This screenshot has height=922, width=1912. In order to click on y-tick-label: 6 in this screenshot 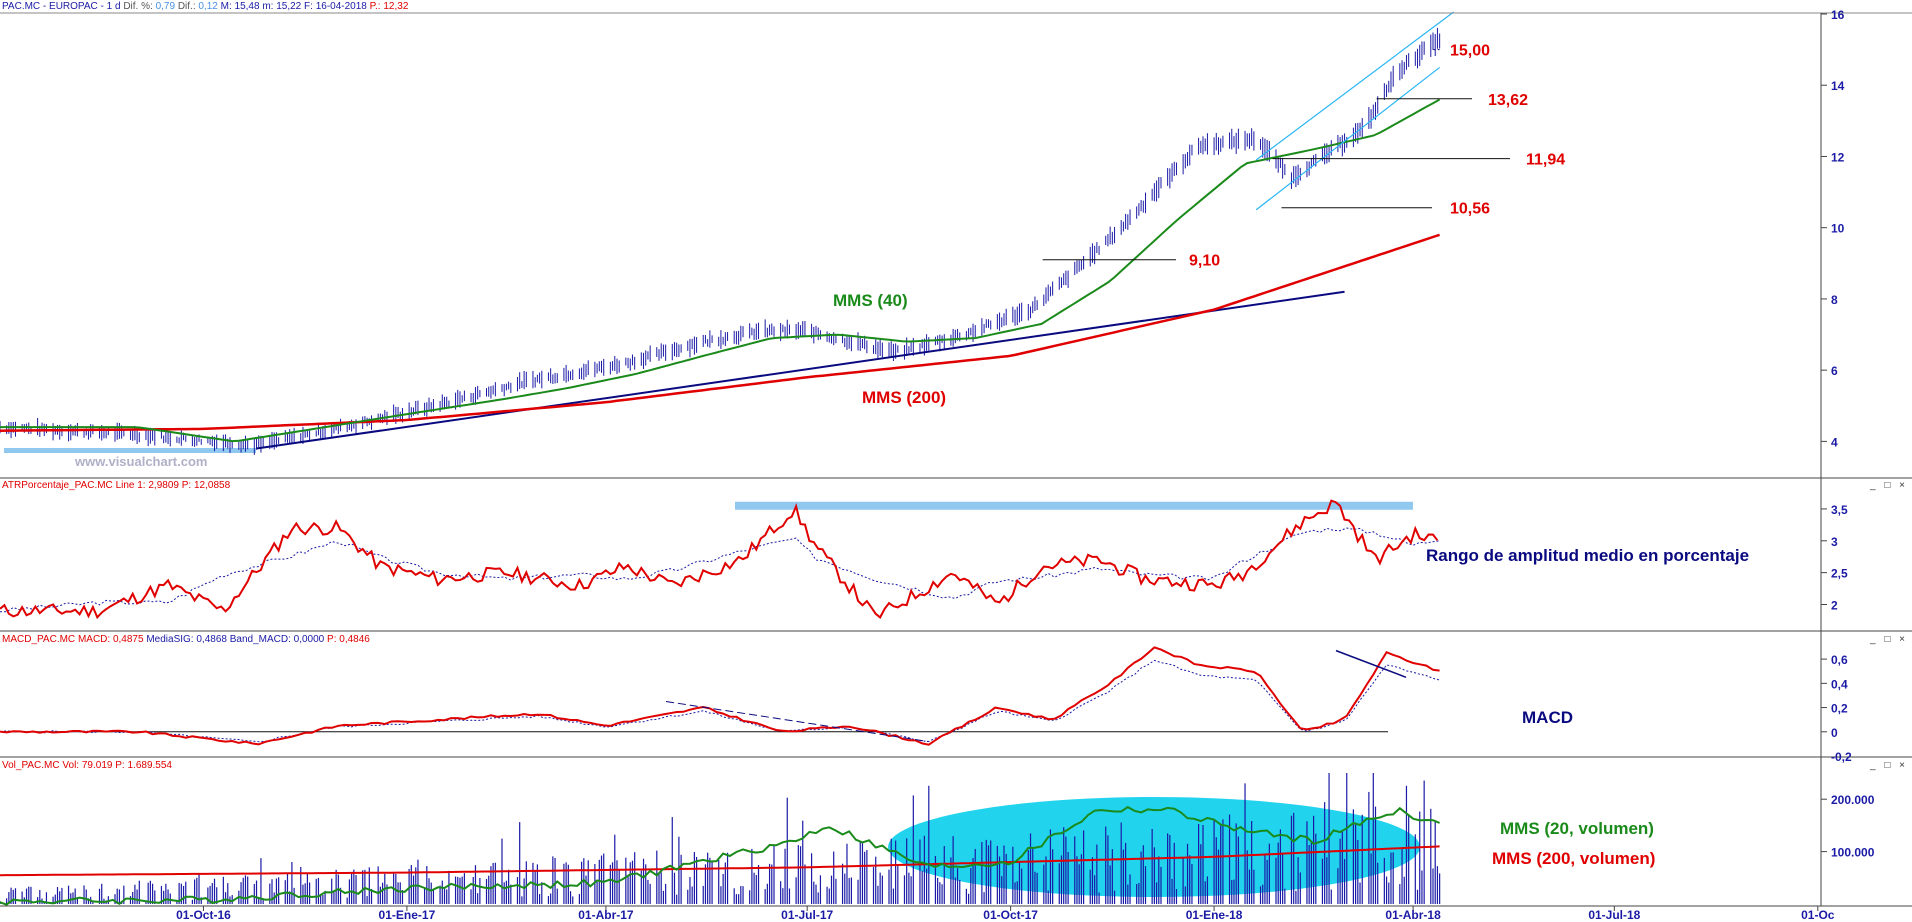, I will do `click(1834, 371)`.